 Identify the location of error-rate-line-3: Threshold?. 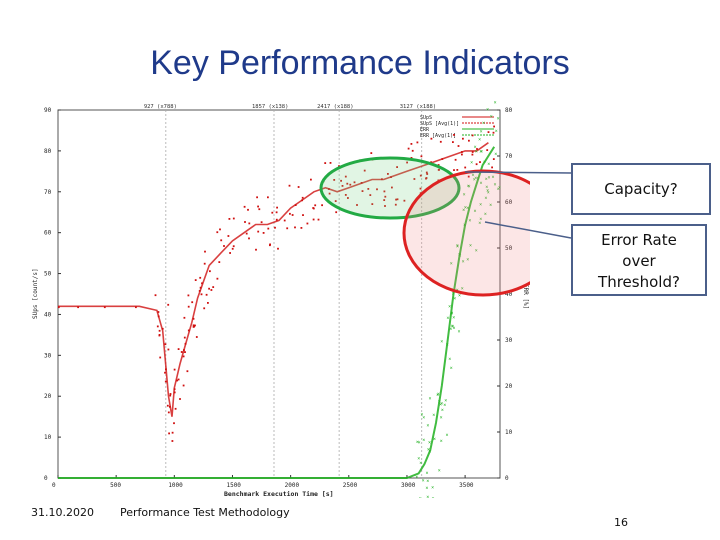
(639, 282).